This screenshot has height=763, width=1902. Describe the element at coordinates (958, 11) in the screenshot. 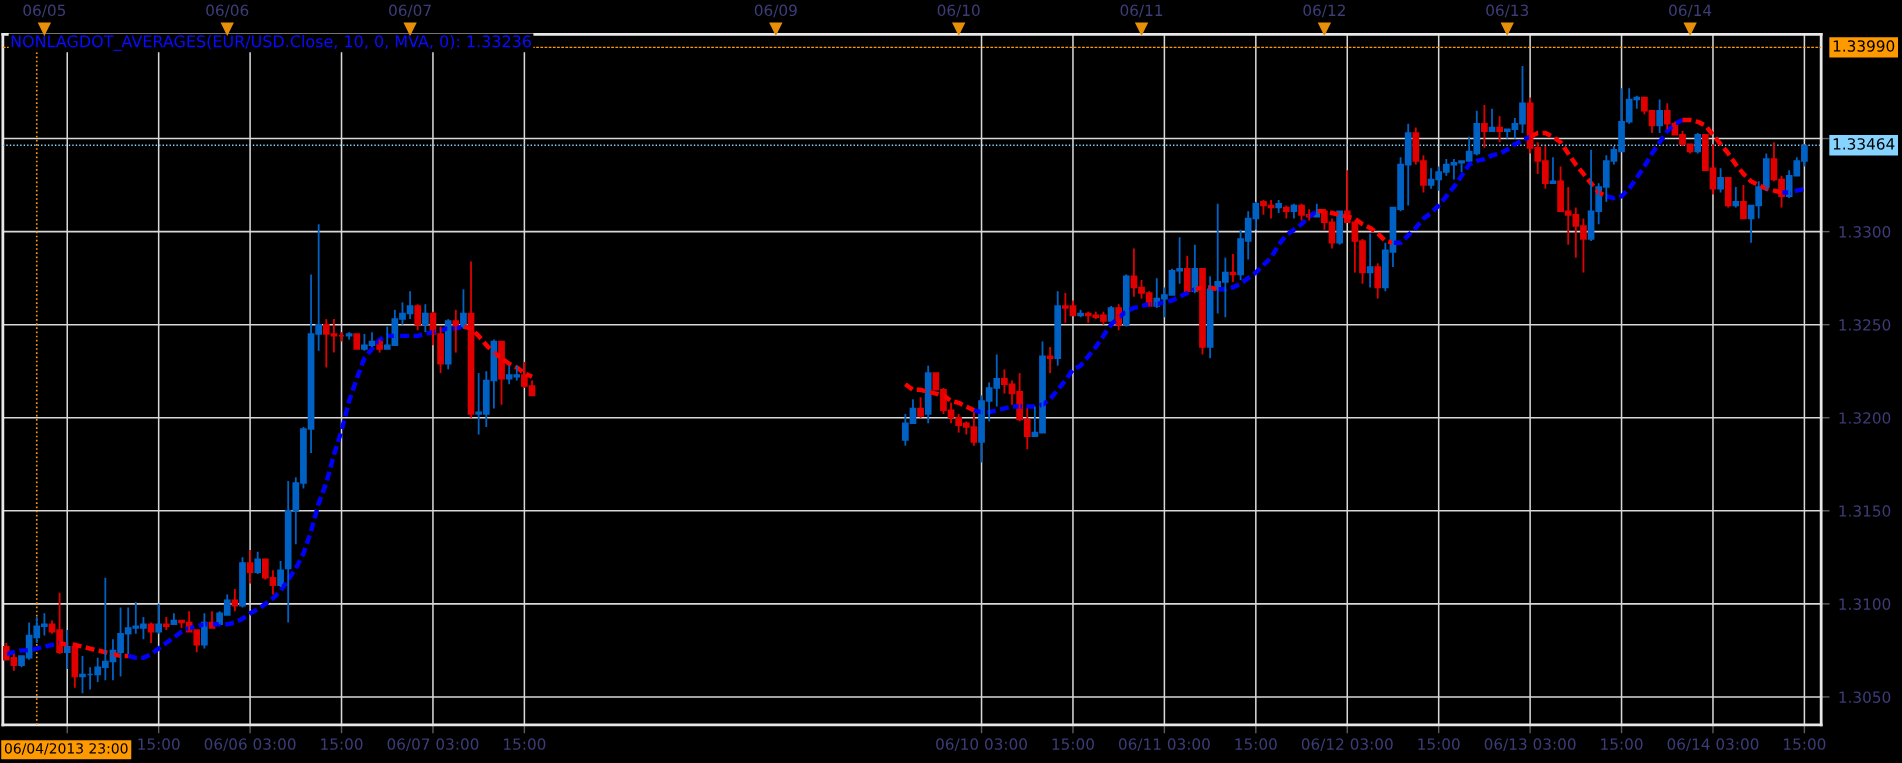

I see `x2-tick-label: 06/10` at that location.